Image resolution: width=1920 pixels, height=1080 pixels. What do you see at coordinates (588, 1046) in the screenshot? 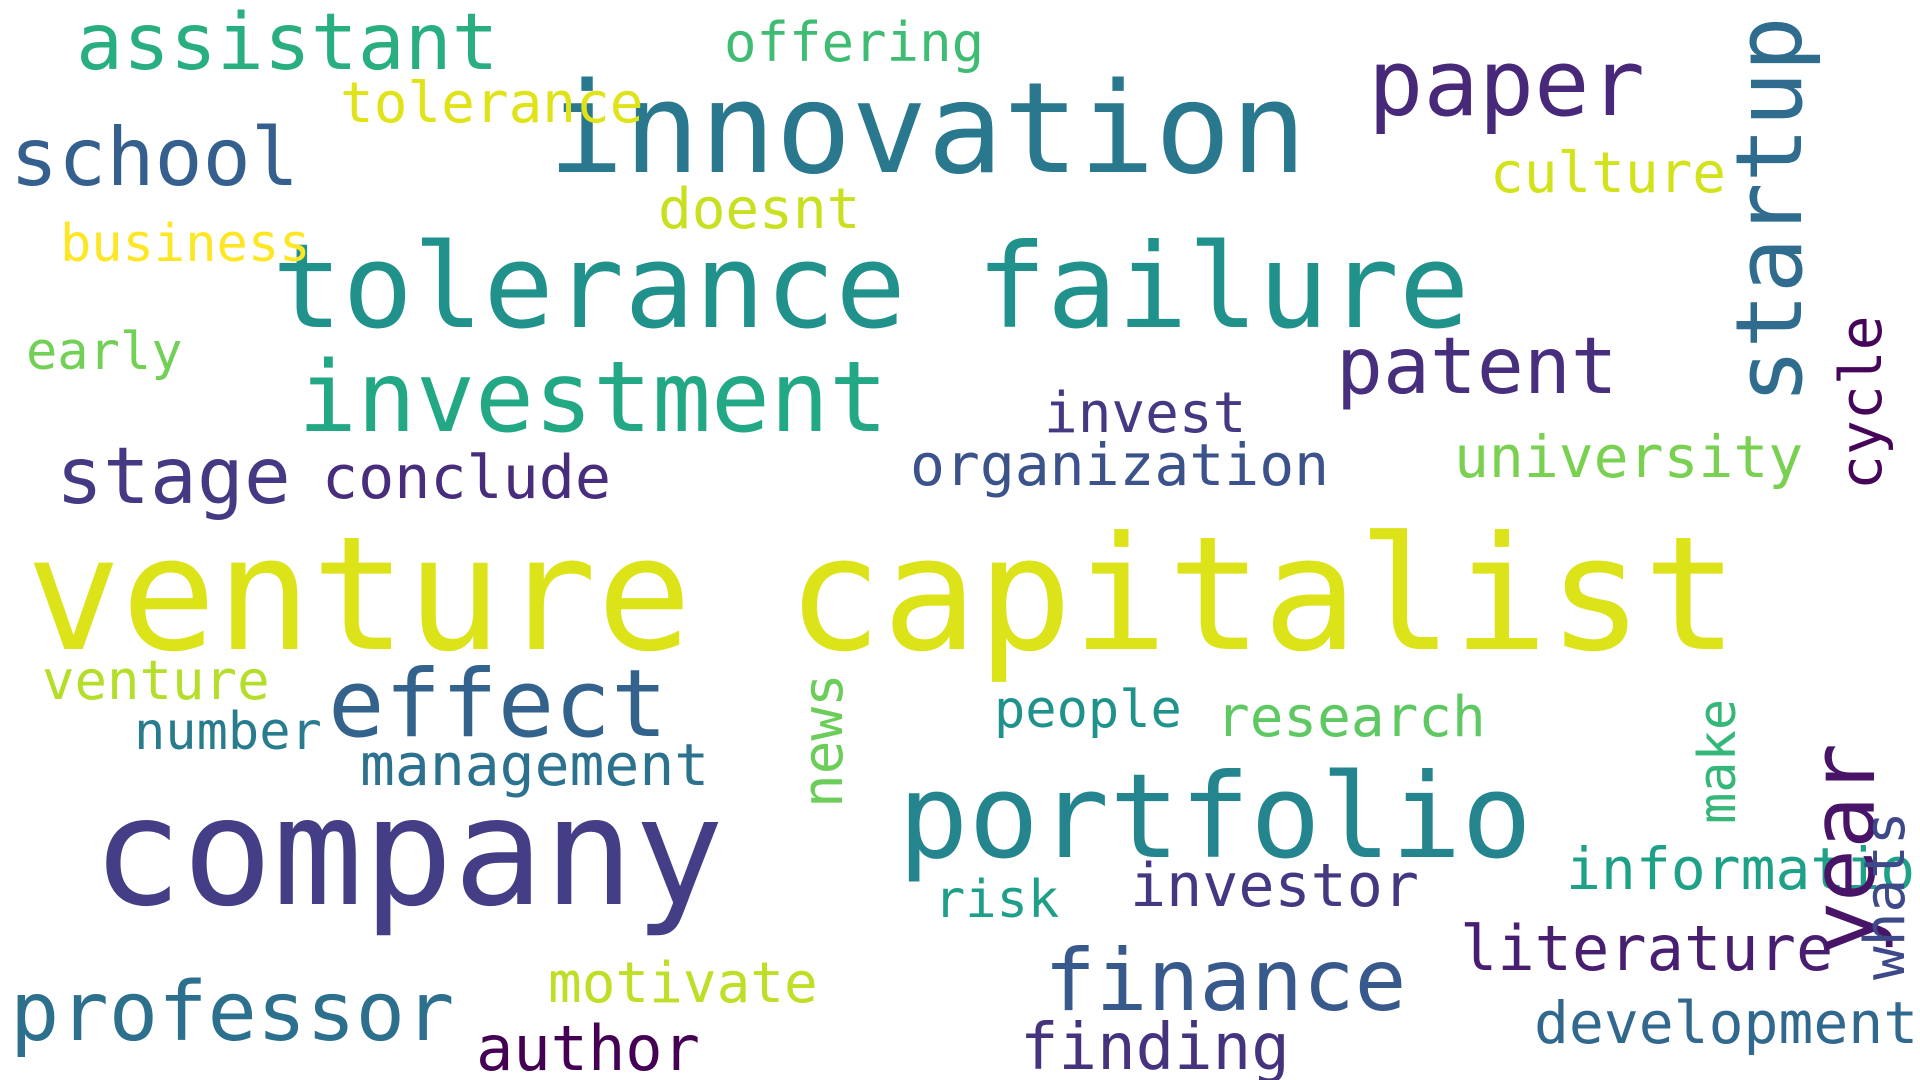
I see `word-investor: author` at bounding box center [588, 1046].